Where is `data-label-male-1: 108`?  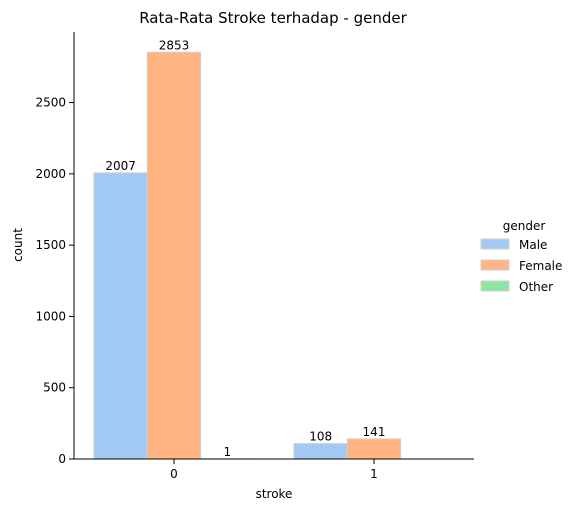
data-label-male-1: 108 is located at coordinates (320, 437).